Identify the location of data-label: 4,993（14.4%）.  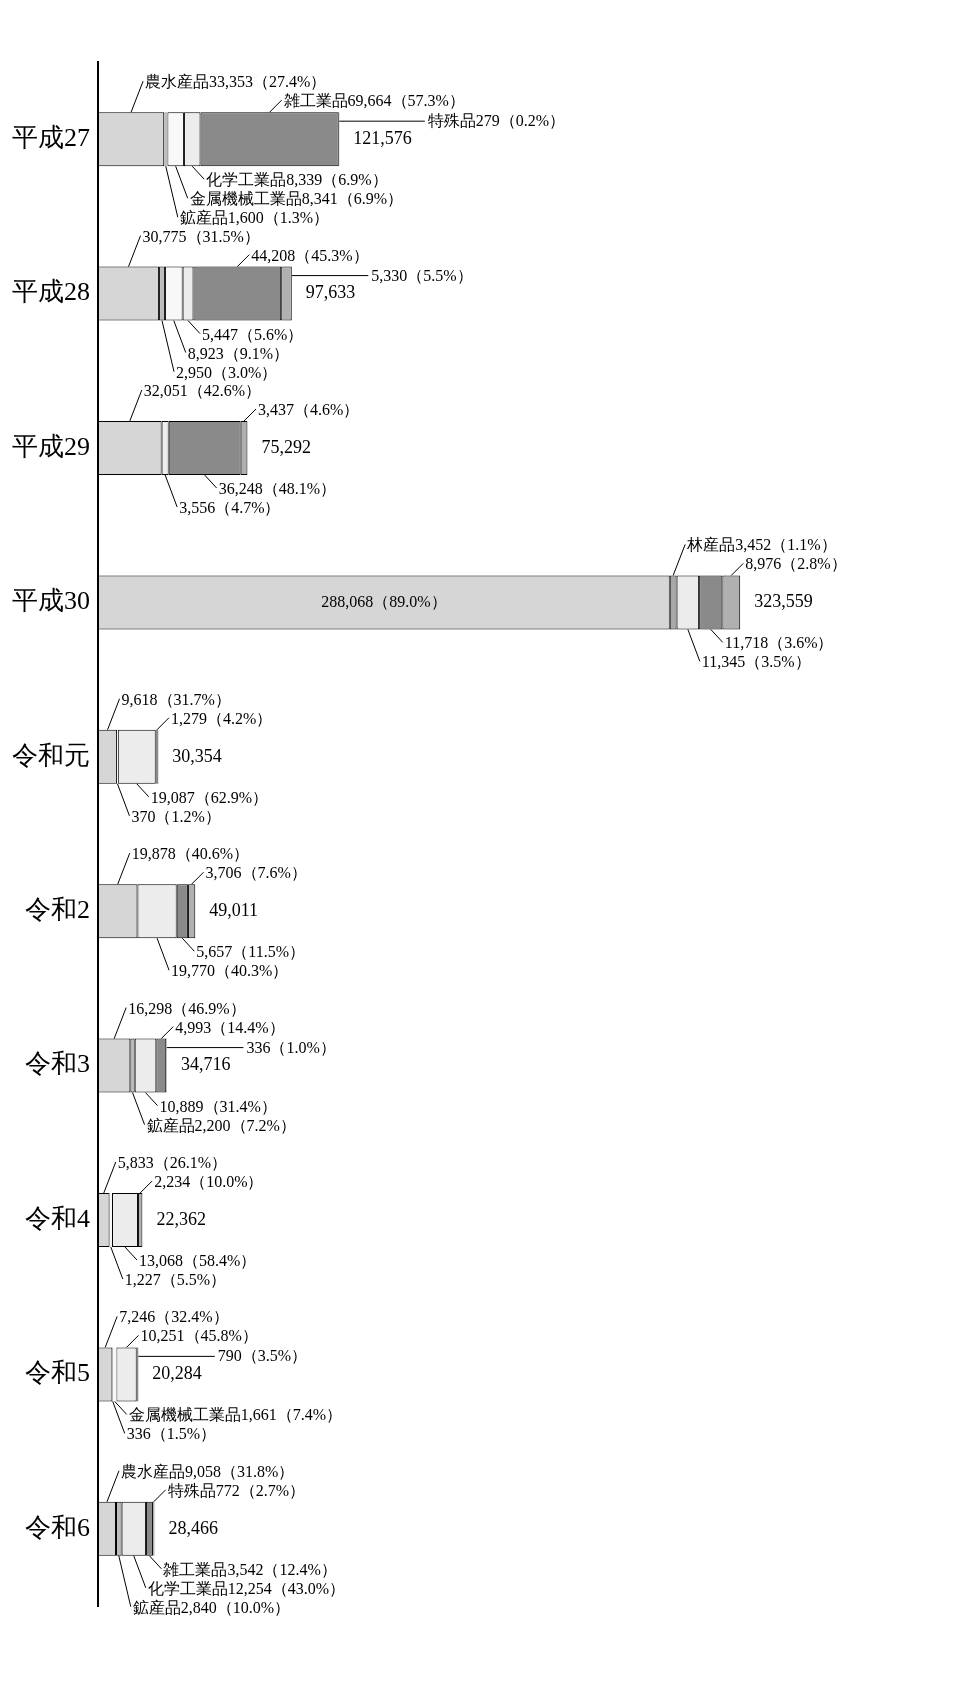
(230, 1027).